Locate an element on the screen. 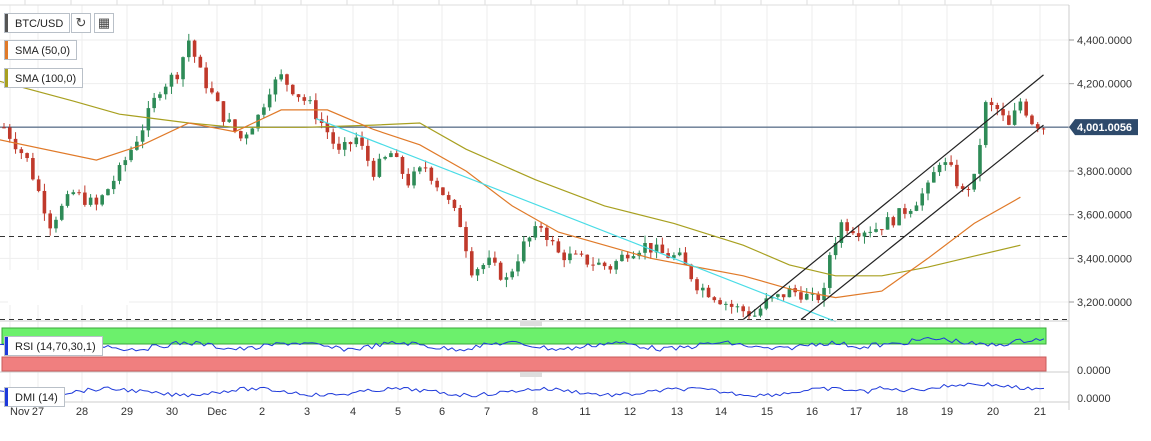 Image resolution: width=1151 pixels, height=441 pixels. x-tick-label: 8 is located at coordinates (535, 412).